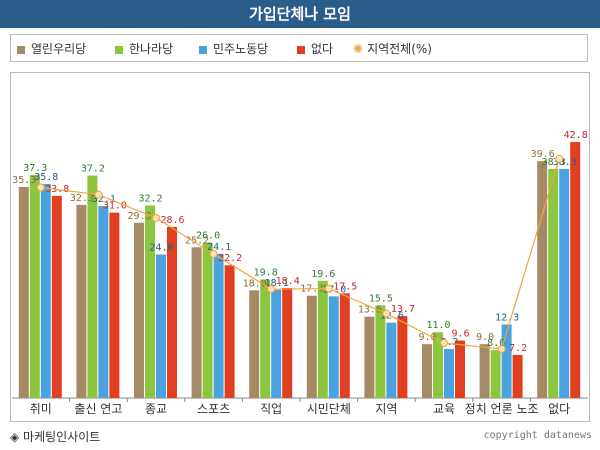  I want to click on sun-icon: ✺, so click(358, 49).